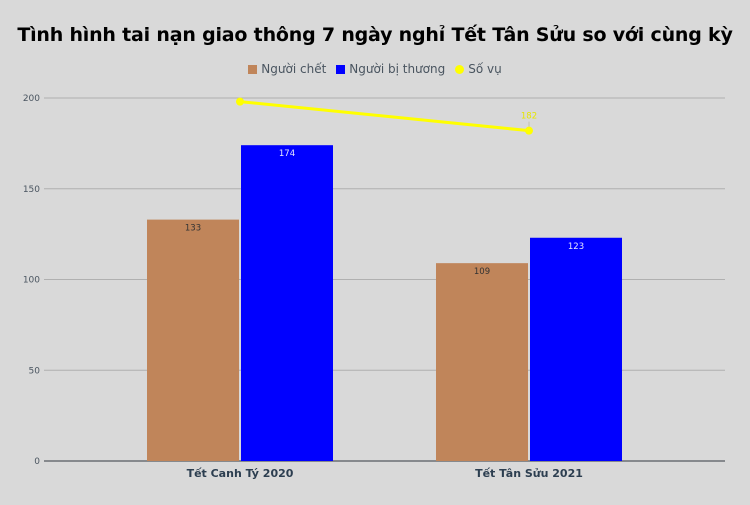 This screenshot has height=505, width=750. I want to click on legend-item-injured: Người bị thương, so click(390, 69).